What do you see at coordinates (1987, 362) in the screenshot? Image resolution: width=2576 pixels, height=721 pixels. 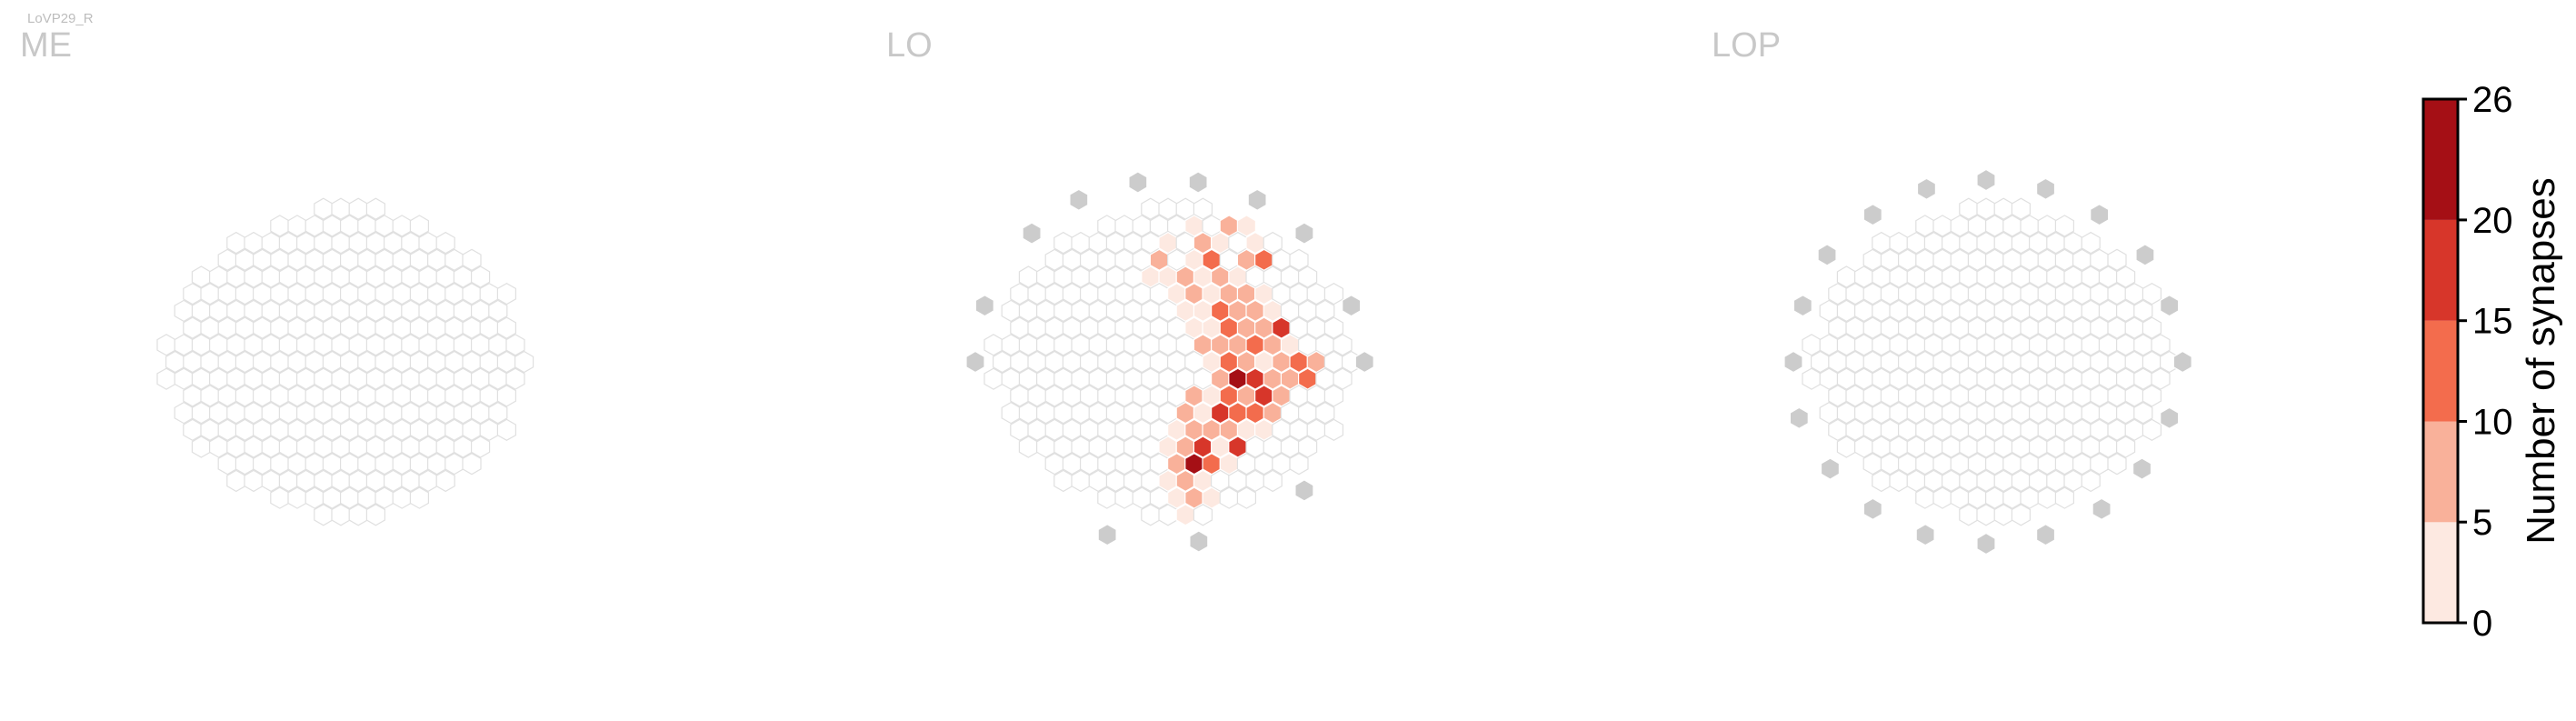 I see `hex-grid-lop` at bounding box center [1987, 362].